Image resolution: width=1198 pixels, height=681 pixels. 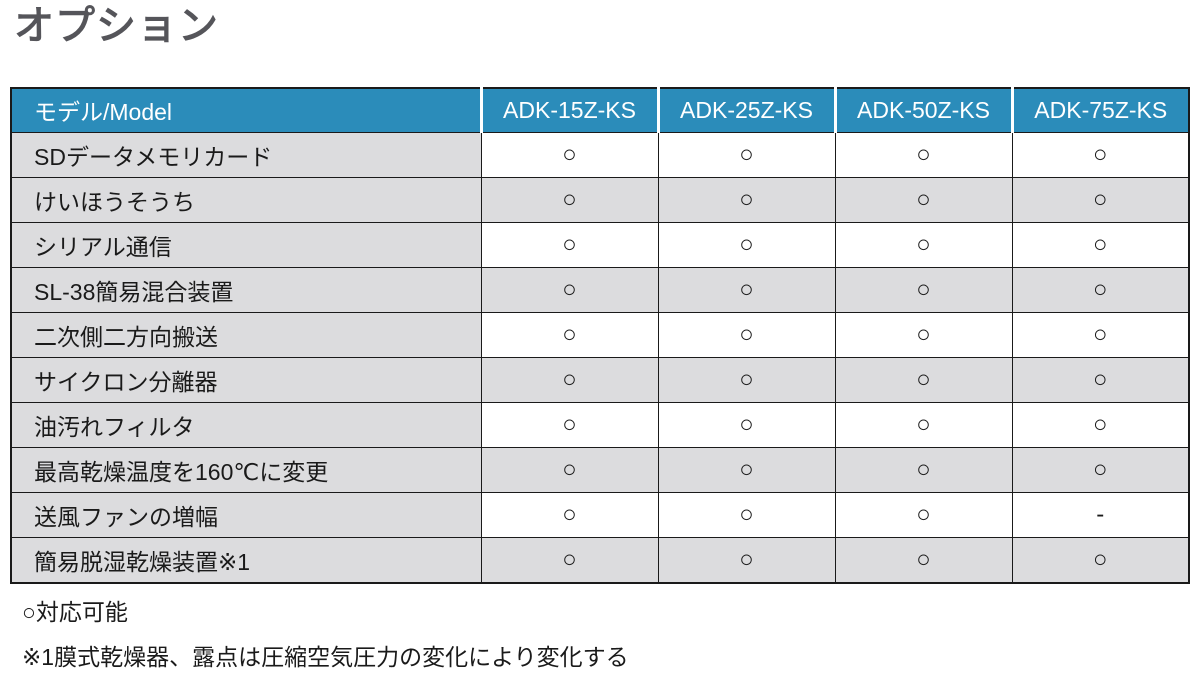 I want to click on option-row: 二次側二方向搬送 ○ ○ ○ ○, so click(x=600, y=334).